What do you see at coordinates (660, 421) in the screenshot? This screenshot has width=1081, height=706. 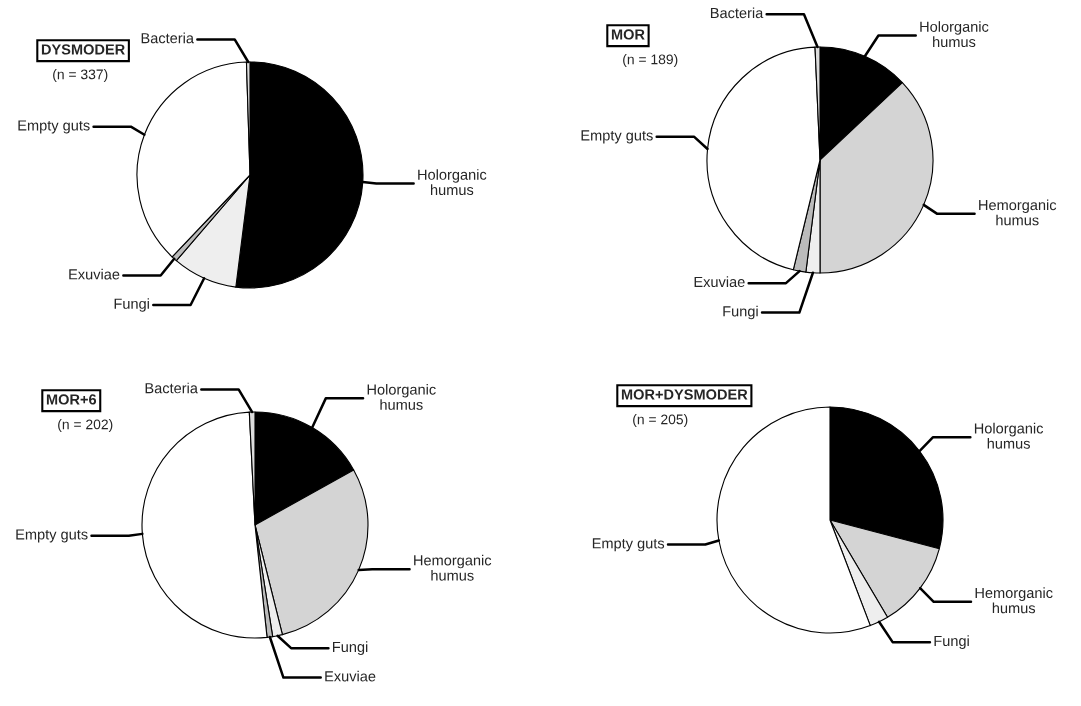 I see `text: (n = 205)` at bounding box center [660, 421].